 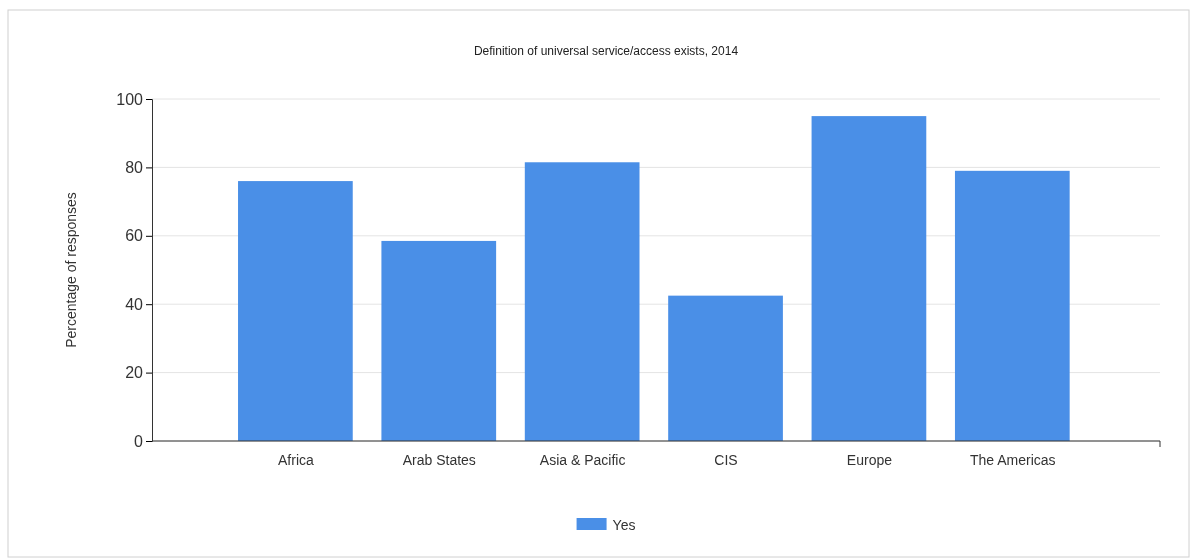 What do you see at coordinates (134, 373) in the screenshot?
I see `y-tick-label: 20` at bounding box center [134, 373].